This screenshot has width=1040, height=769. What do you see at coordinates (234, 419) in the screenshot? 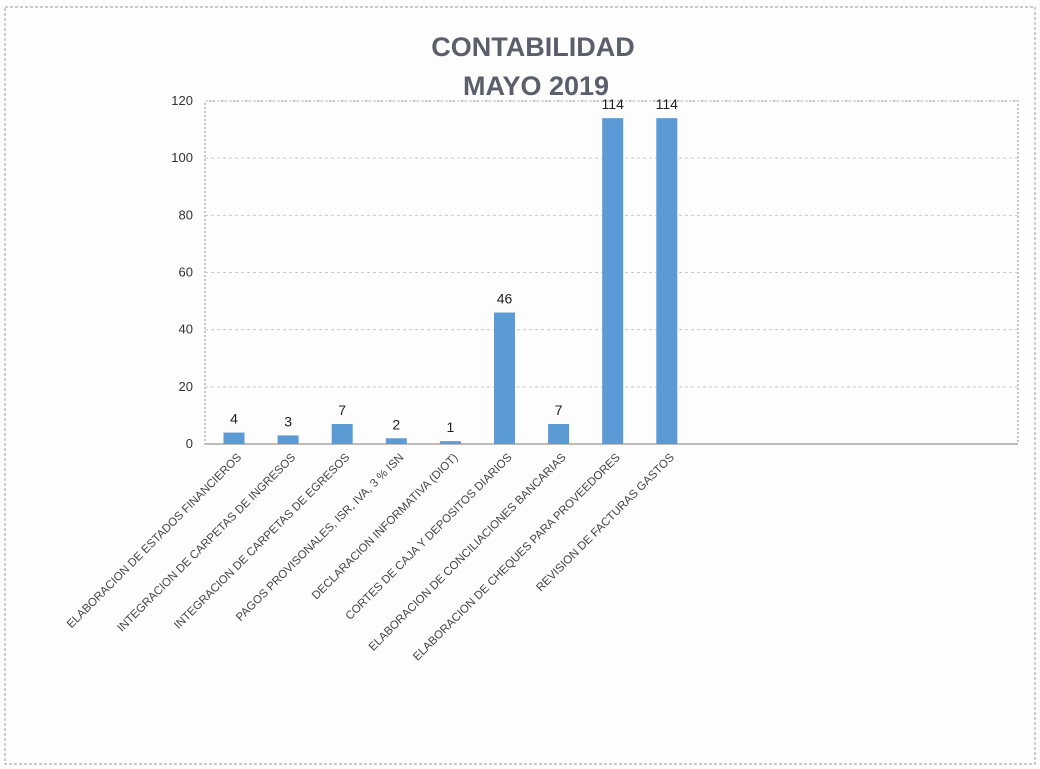
I see `data-label: 4` at bounding box center [234, 419].